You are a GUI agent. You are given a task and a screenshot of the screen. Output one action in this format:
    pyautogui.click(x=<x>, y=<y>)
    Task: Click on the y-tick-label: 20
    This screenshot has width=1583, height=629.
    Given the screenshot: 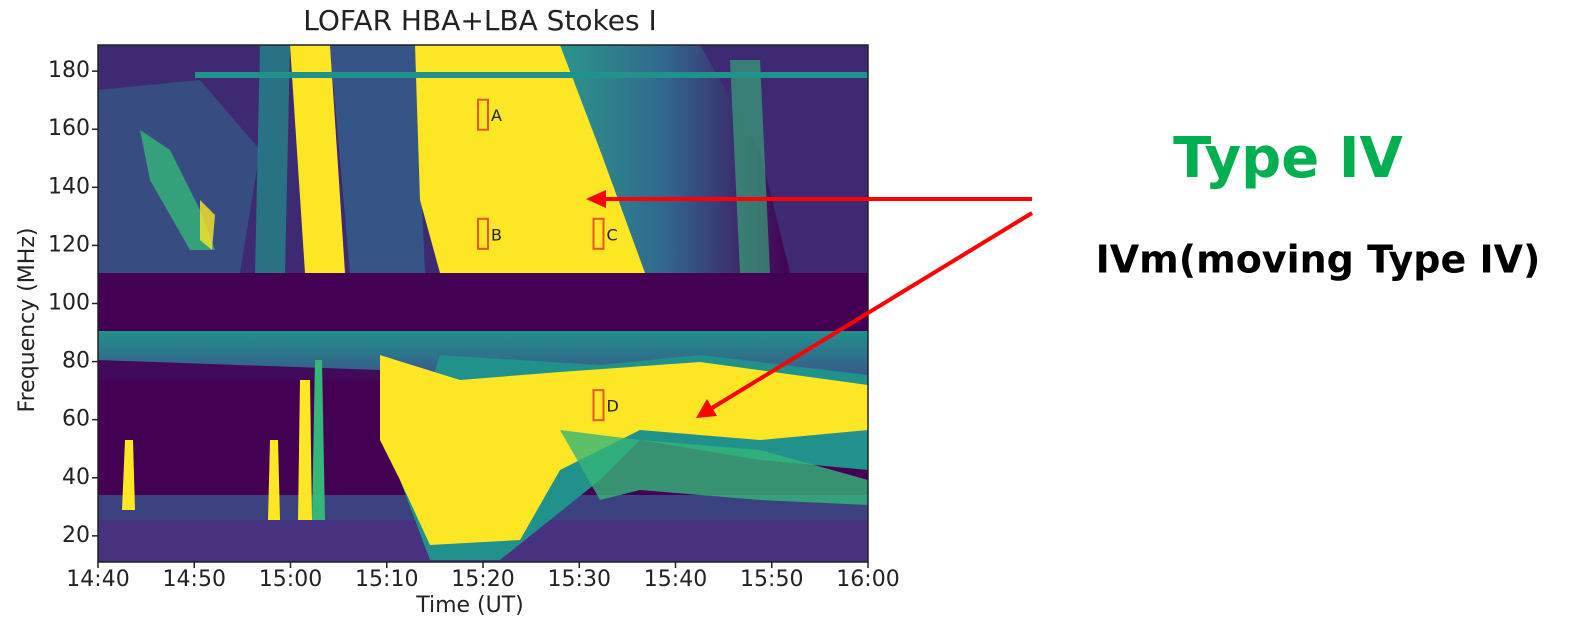 What is the action you would take?
    pyautogui.click(x=76, y=535)
    